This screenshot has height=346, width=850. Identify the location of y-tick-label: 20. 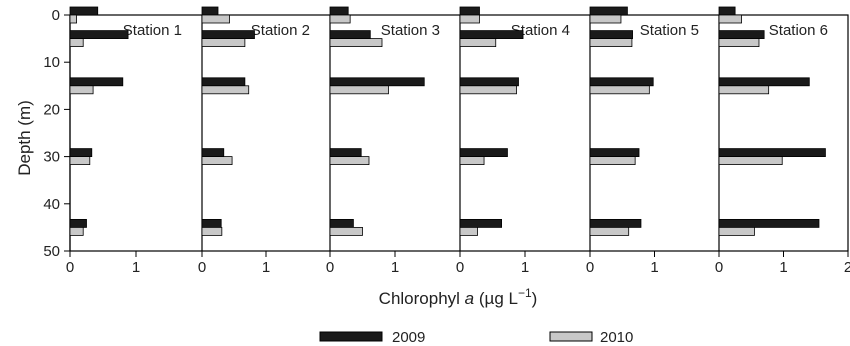
(51, 109).